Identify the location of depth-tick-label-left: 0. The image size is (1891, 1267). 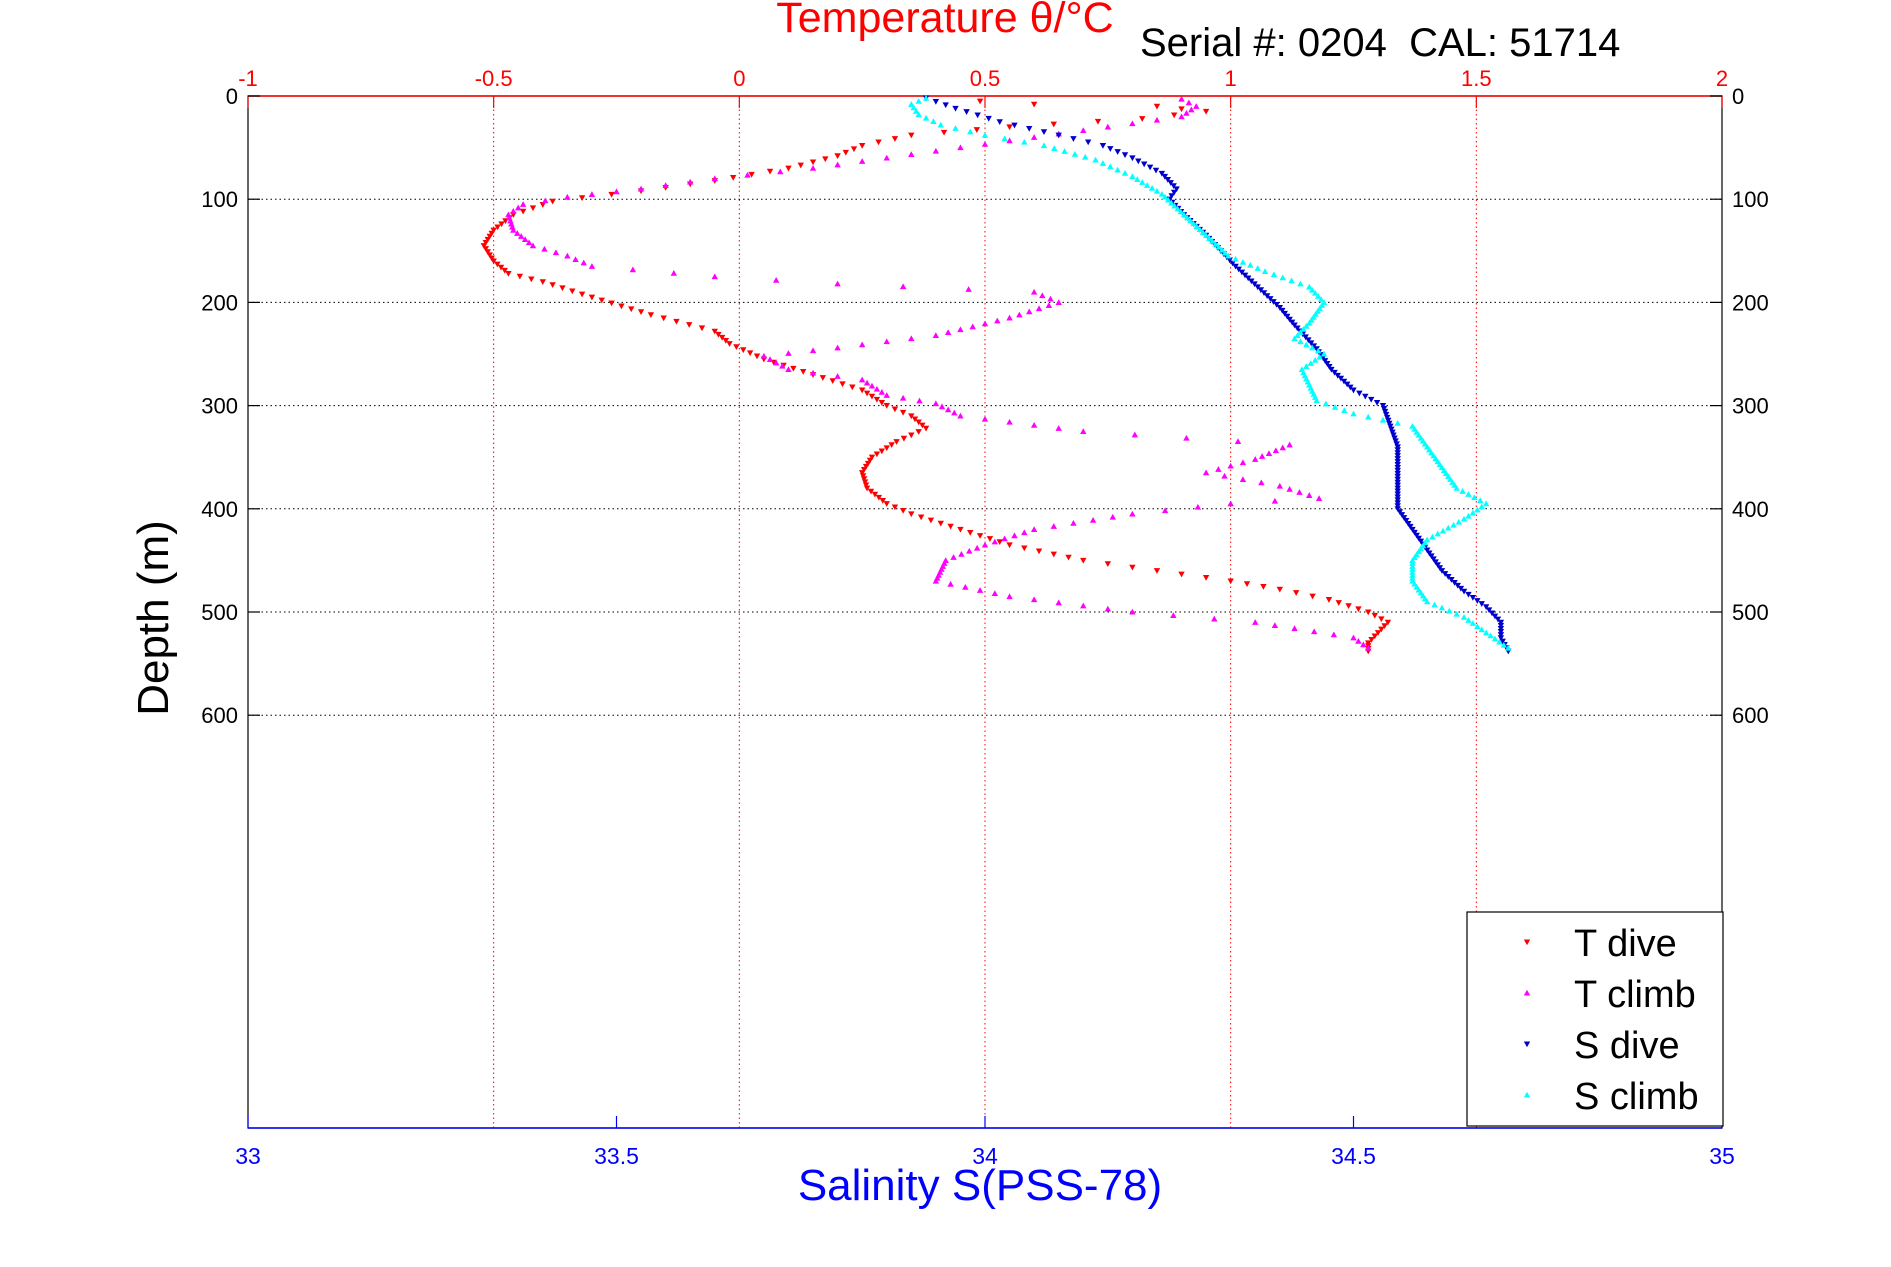
(232, 96).